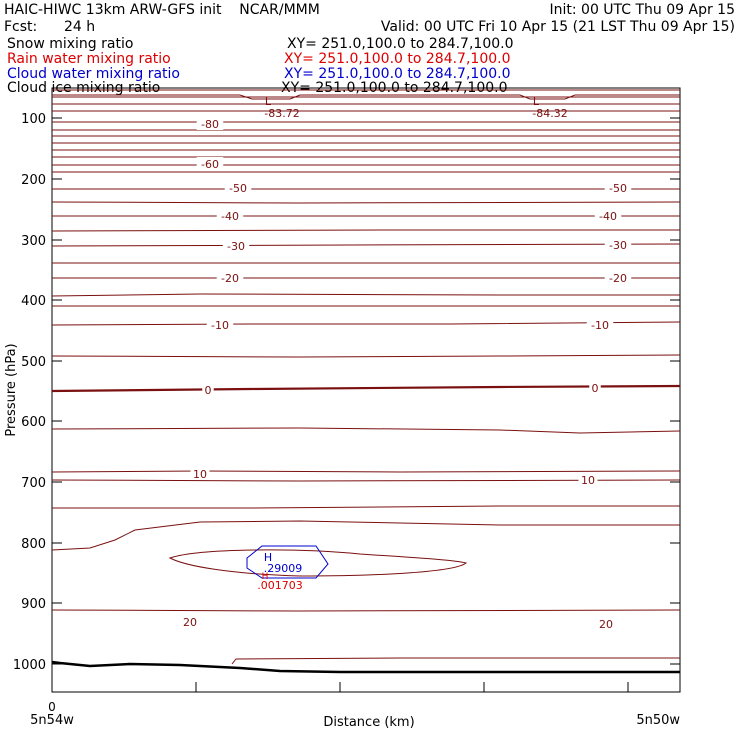  Describe the element at coordinates (642, 10) in the screenshot. I see `init-time: Init: 00 UTC Thu 09 Apr 15` at that location.